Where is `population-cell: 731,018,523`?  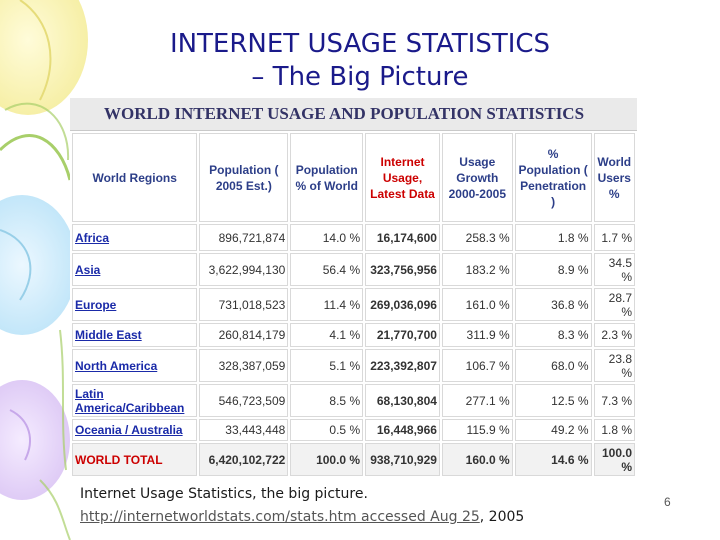 population-cell: 731,018,523 is located at coordinates (244, 304).